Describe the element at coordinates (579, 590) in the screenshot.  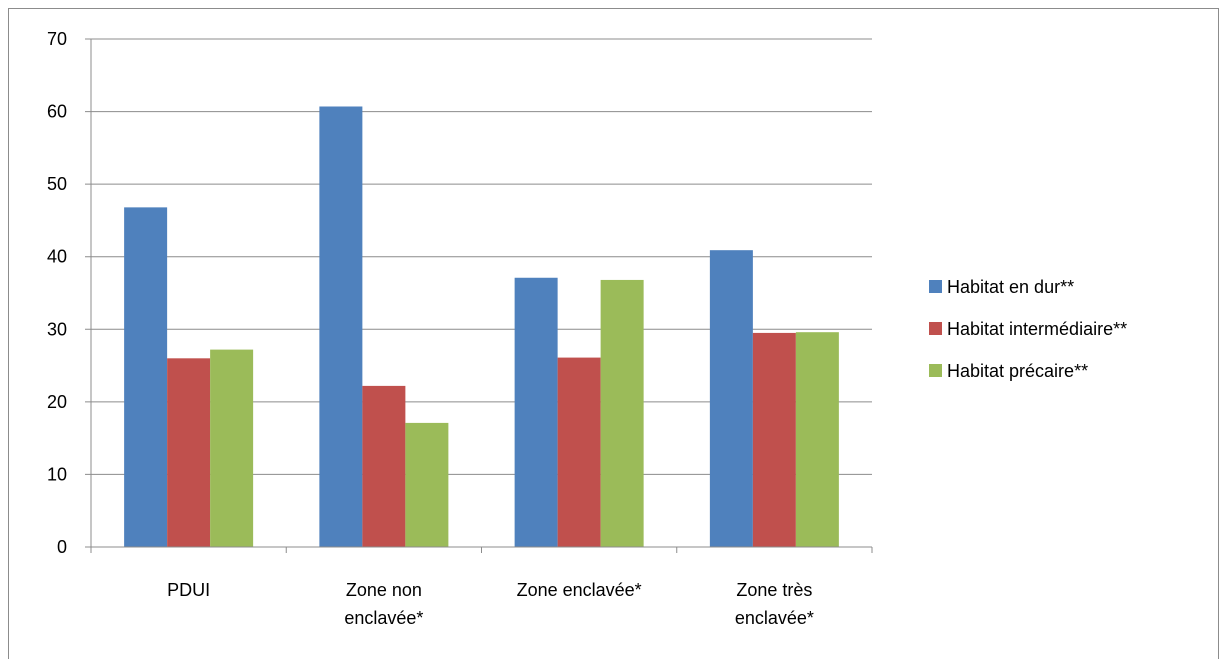
I see `x-category-label: Zone enclavée*` at that location.